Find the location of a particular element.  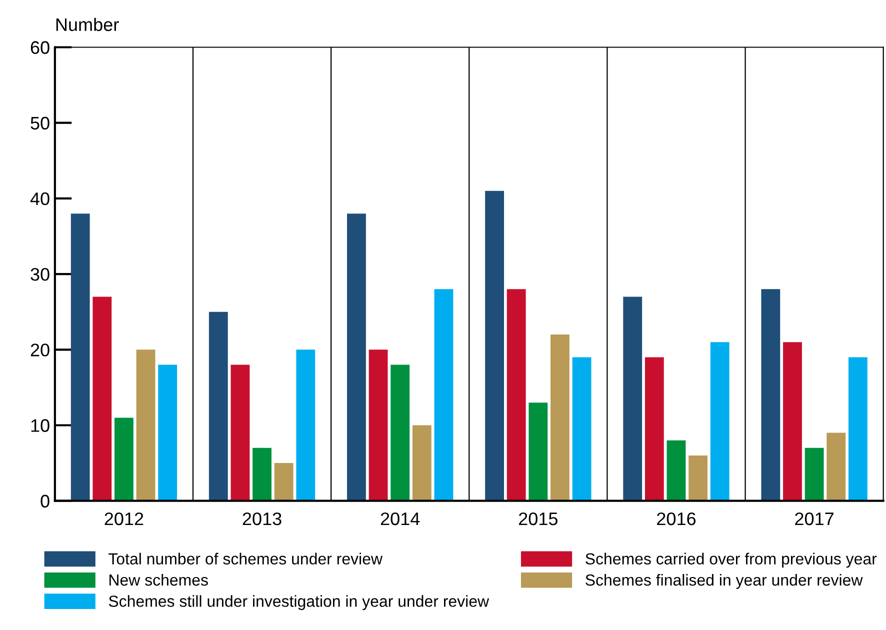

y-tick-label: 20 is located at coordinates (40, 350).